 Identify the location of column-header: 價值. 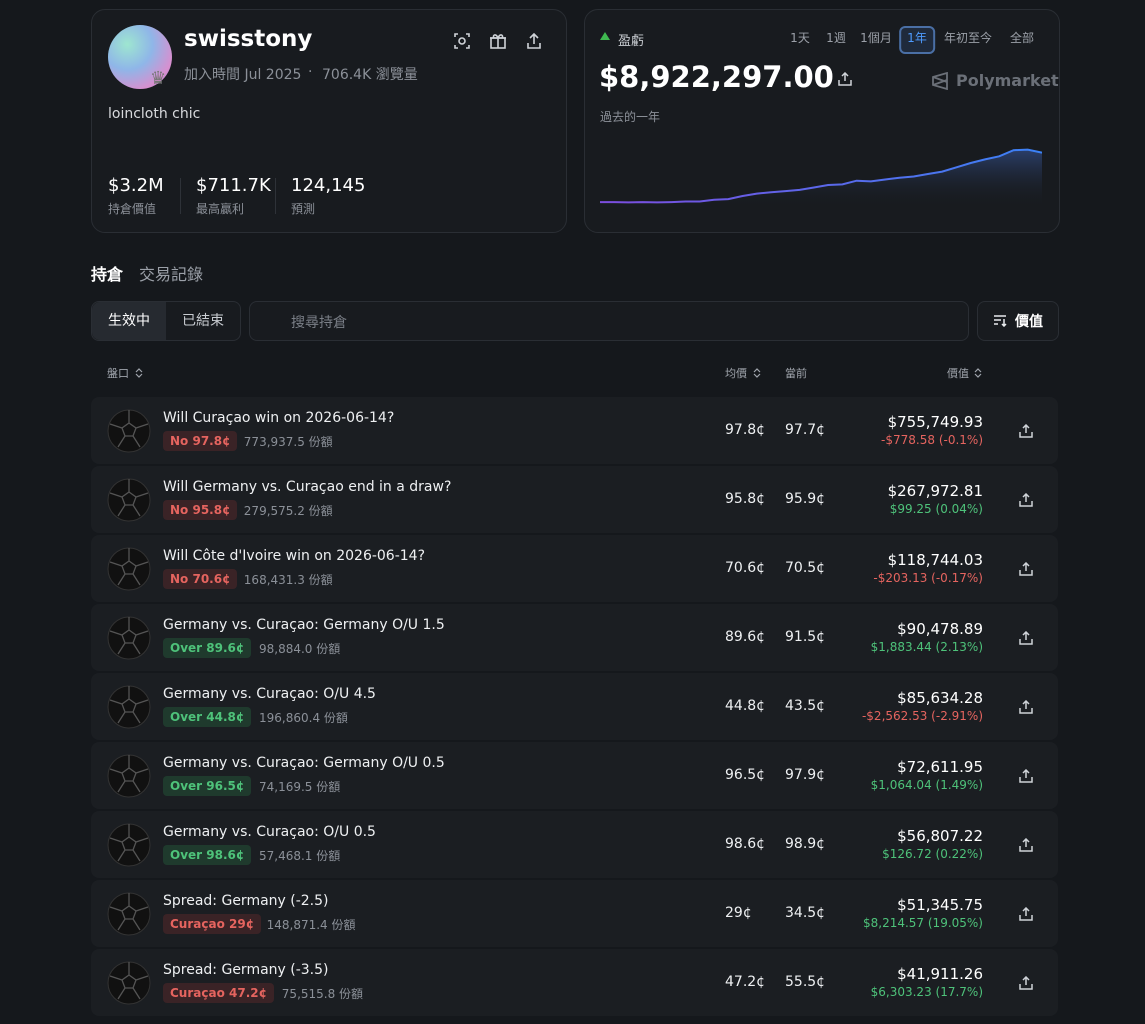
(958, 373).